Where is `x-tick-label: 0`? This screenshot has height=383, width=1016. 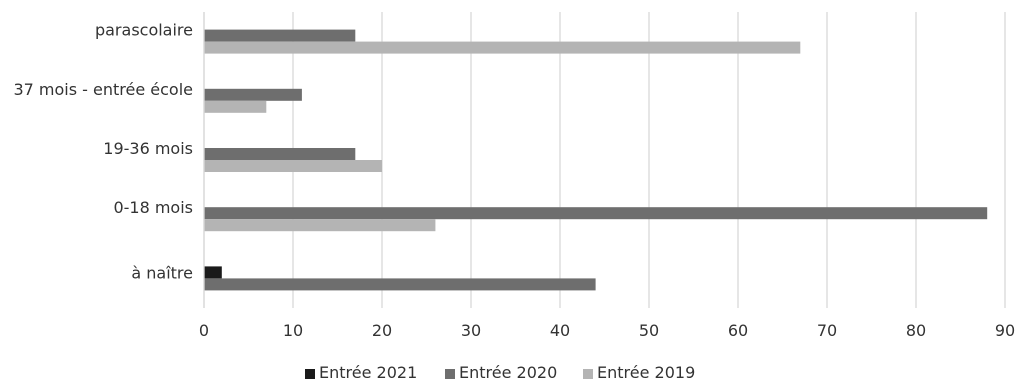
x-tick-label: 0 is located at coordinates (204, 330).